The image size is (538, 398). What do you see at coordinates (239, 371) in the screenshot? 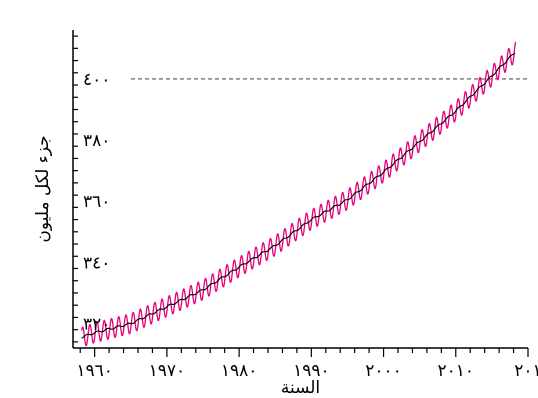
I see `x-tick-label: ١٩٨٠` at bounding box center [239, 371].